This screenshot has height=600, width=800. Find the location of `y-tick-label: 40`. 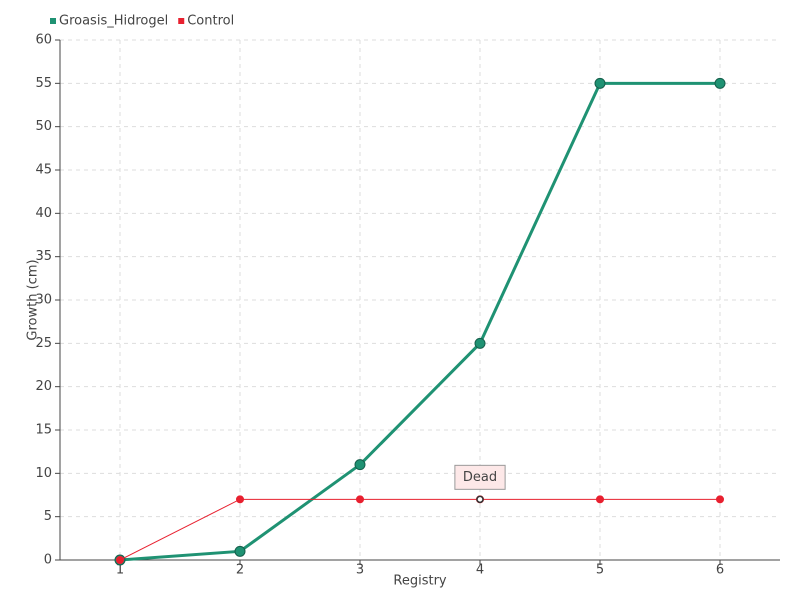

y-tick-label: 40 is located at coordinates (43, 213).